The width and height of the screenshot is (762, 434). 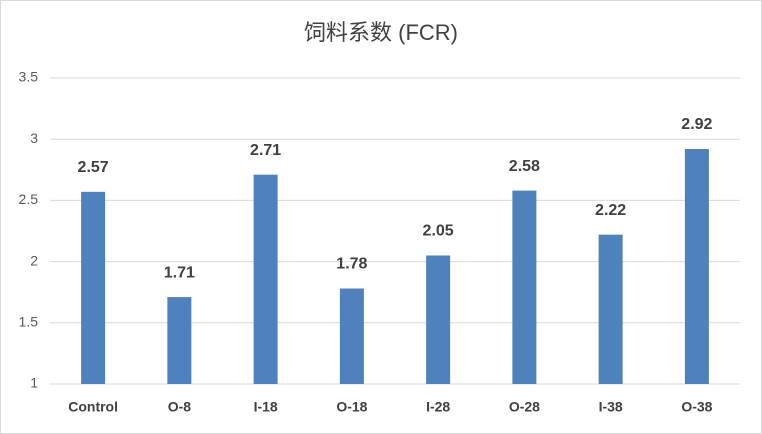 What do you see at coordinates (34, 260) in the screenshot?
I see `y-tick-label: 2` at bounding box center [34, 260].